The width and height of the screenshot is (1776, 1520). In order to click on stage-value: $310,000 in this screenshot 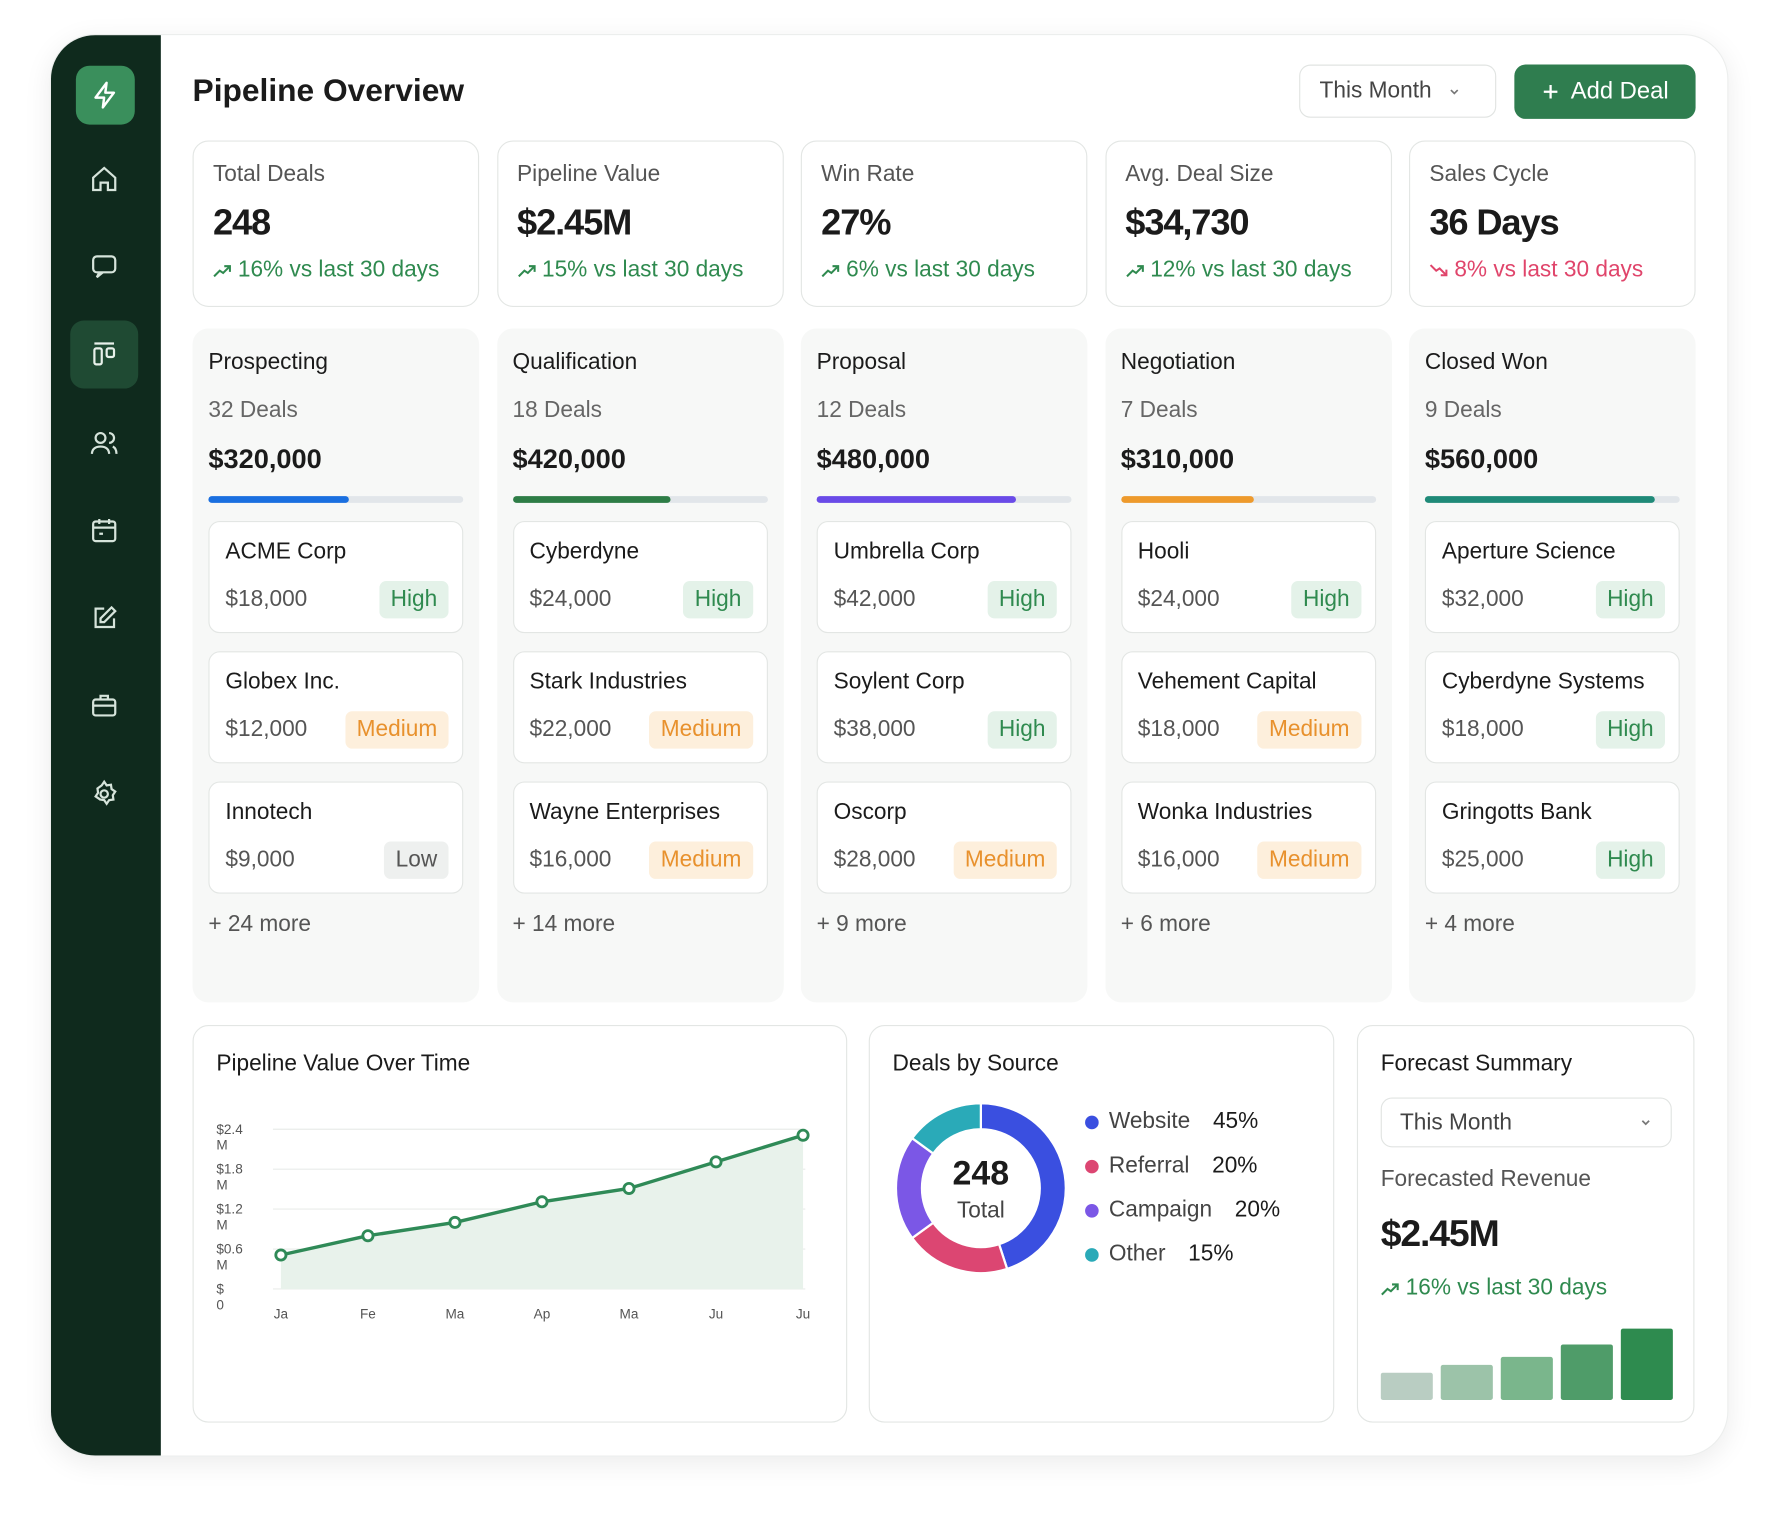, I will do `click(1177, 459)`.